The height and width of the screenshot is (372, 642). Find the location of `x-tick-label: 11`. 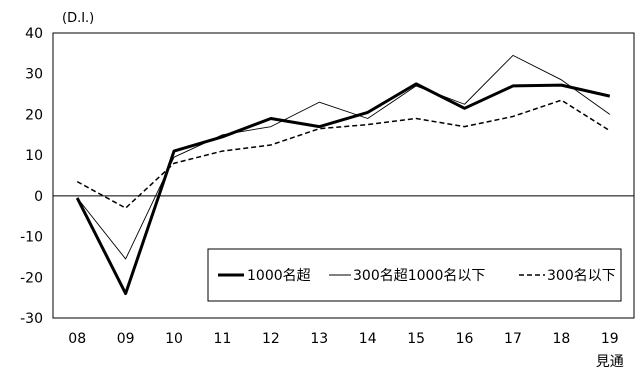

x-tick-label: 11 is located at coordinates (223, 339).